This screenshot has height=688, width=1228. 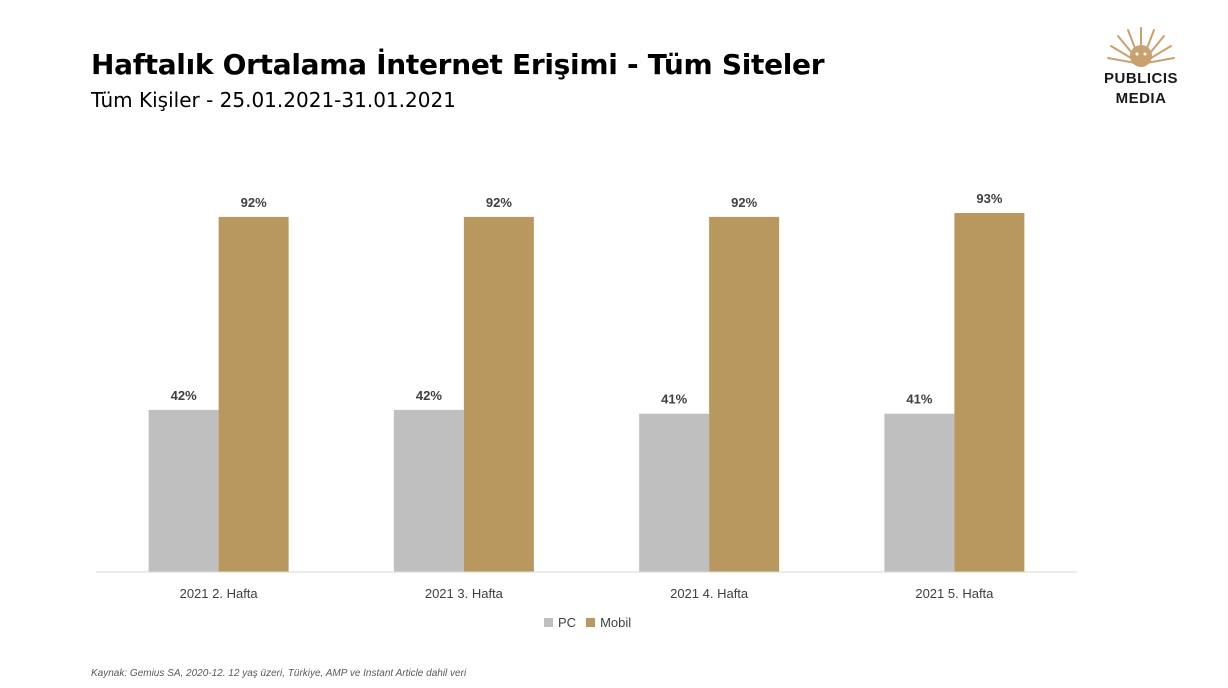 What do you see at coordinates (464, 593) in the screenshot?
I see `x-tick-label-2: 2021 3. Hafta` at bounding box center [464, 593].